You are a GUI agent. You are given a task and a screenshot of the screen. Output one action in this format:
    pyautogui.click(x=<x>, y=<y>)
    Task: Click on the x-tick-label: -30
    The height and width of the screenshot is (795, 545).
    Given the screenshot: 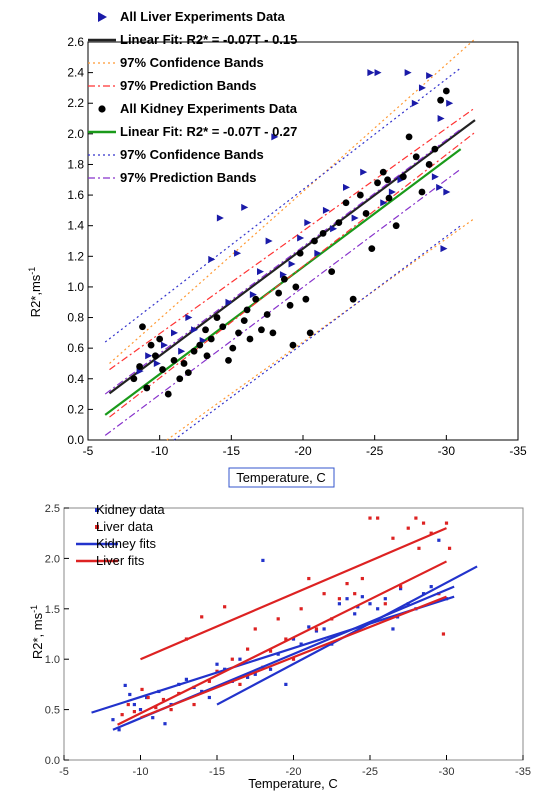 What is the action you would take?
    pyautogui.click(x=447, y=451)
    